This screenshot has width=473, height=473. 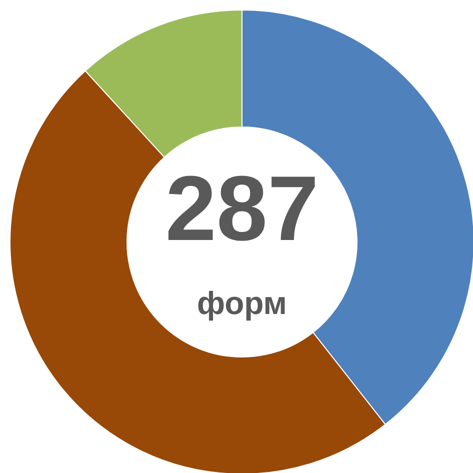 I want to click on text: форм, so click(x=242, y=303).